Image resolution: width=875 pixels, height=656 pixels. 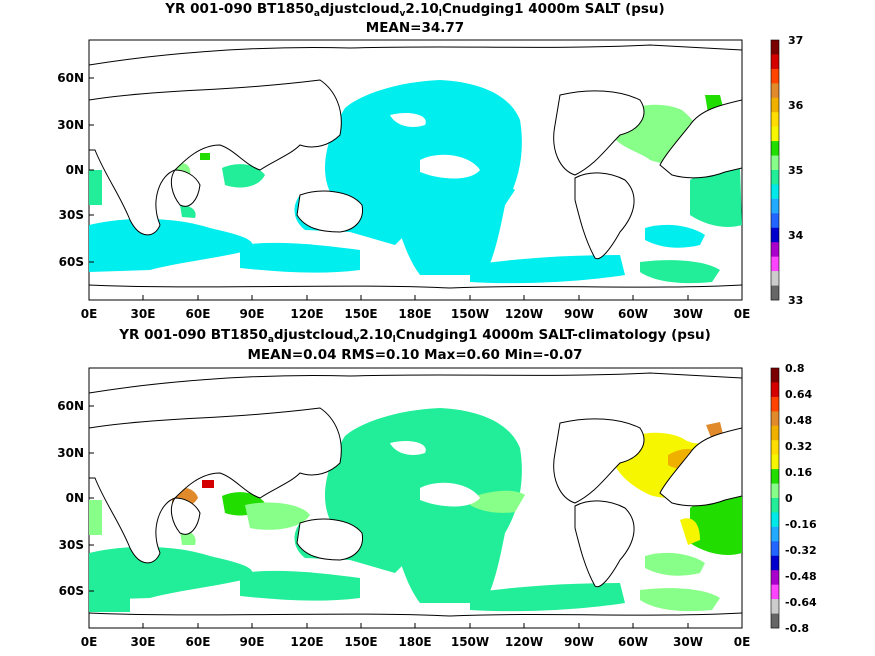 I want to click on colorbar-label: 37, so click(x=795, y=40).